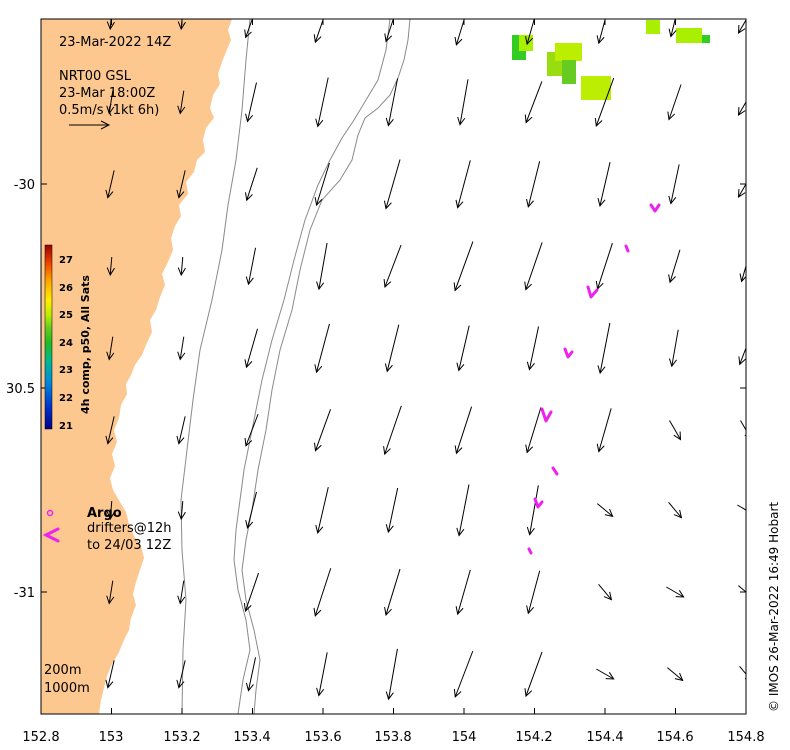  Describe the element at coordinates (115, 42) in the screenshot. I see `date-label: 23-Mar-2022 14Z` at that location.